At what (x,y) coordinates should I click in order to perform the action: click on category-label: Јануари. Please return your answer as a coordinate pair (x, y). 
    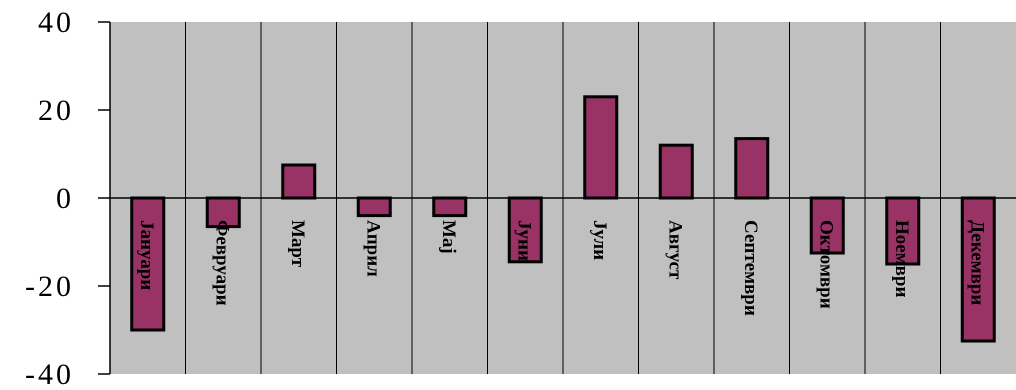
    Looking at the image, I should click on (146, 255).